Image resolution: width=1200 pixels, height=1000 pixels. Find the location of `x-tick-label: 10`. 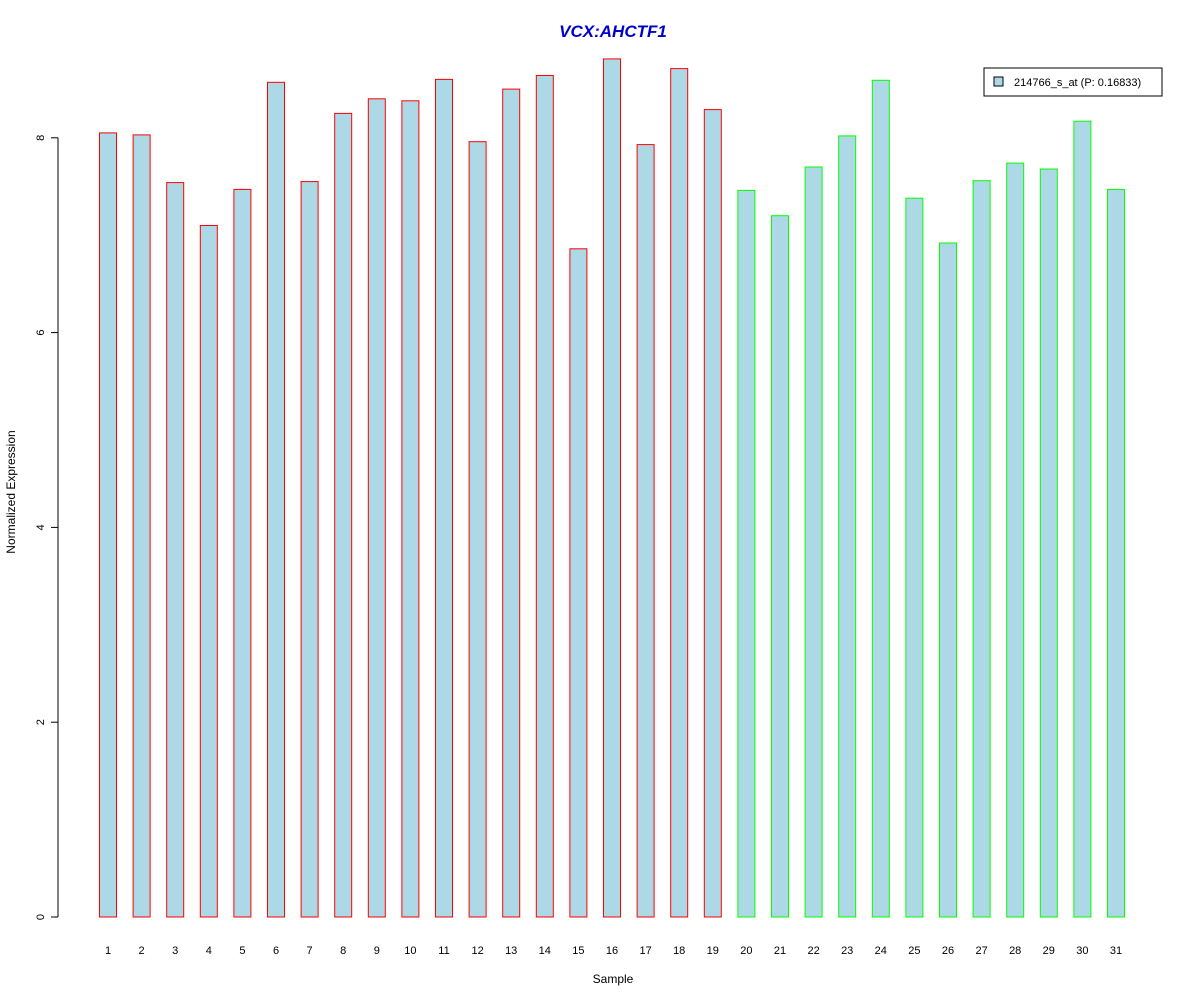

x-tick-label: 10 is located at coordinates (410, 951).